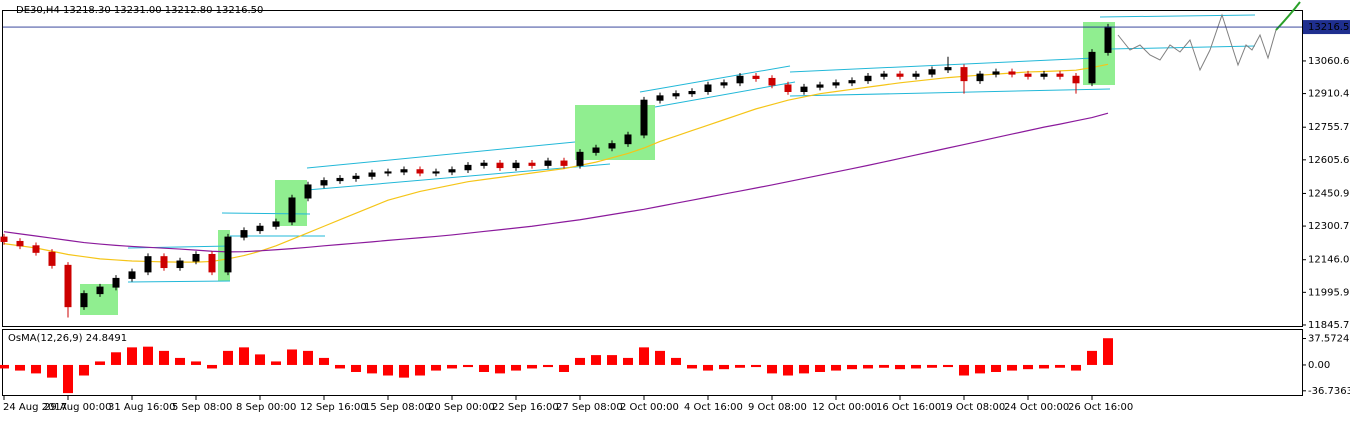  Describe the element at coordinates (844, 407) in the screenshot. I see `x-tick-label: 12 Oct 00:00` at that location.